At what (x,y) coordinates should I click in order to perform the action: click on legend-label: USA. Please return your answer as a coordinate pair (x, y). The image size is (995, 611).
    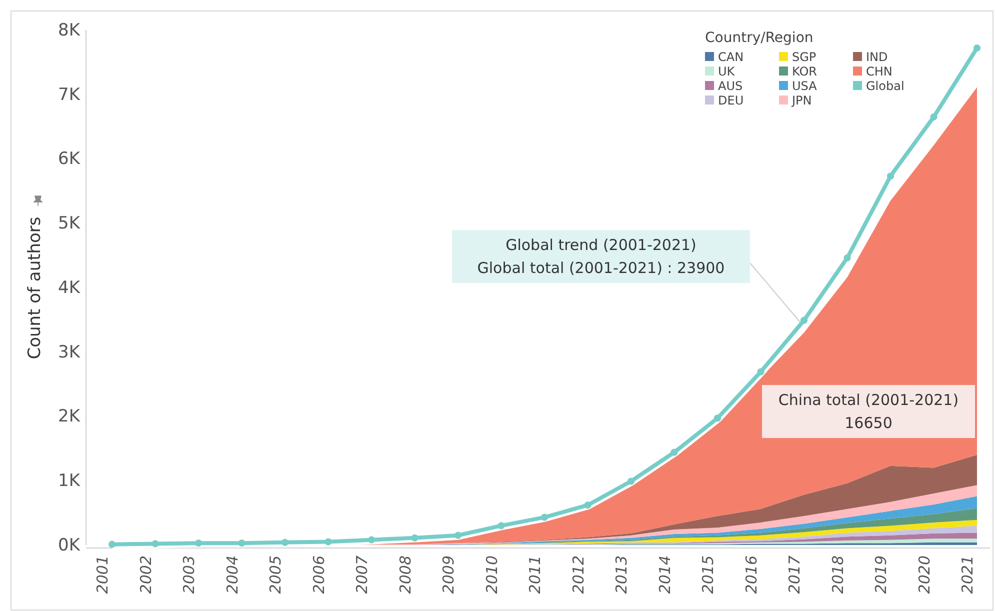
    Looking at the image, I should click on (805, 86).